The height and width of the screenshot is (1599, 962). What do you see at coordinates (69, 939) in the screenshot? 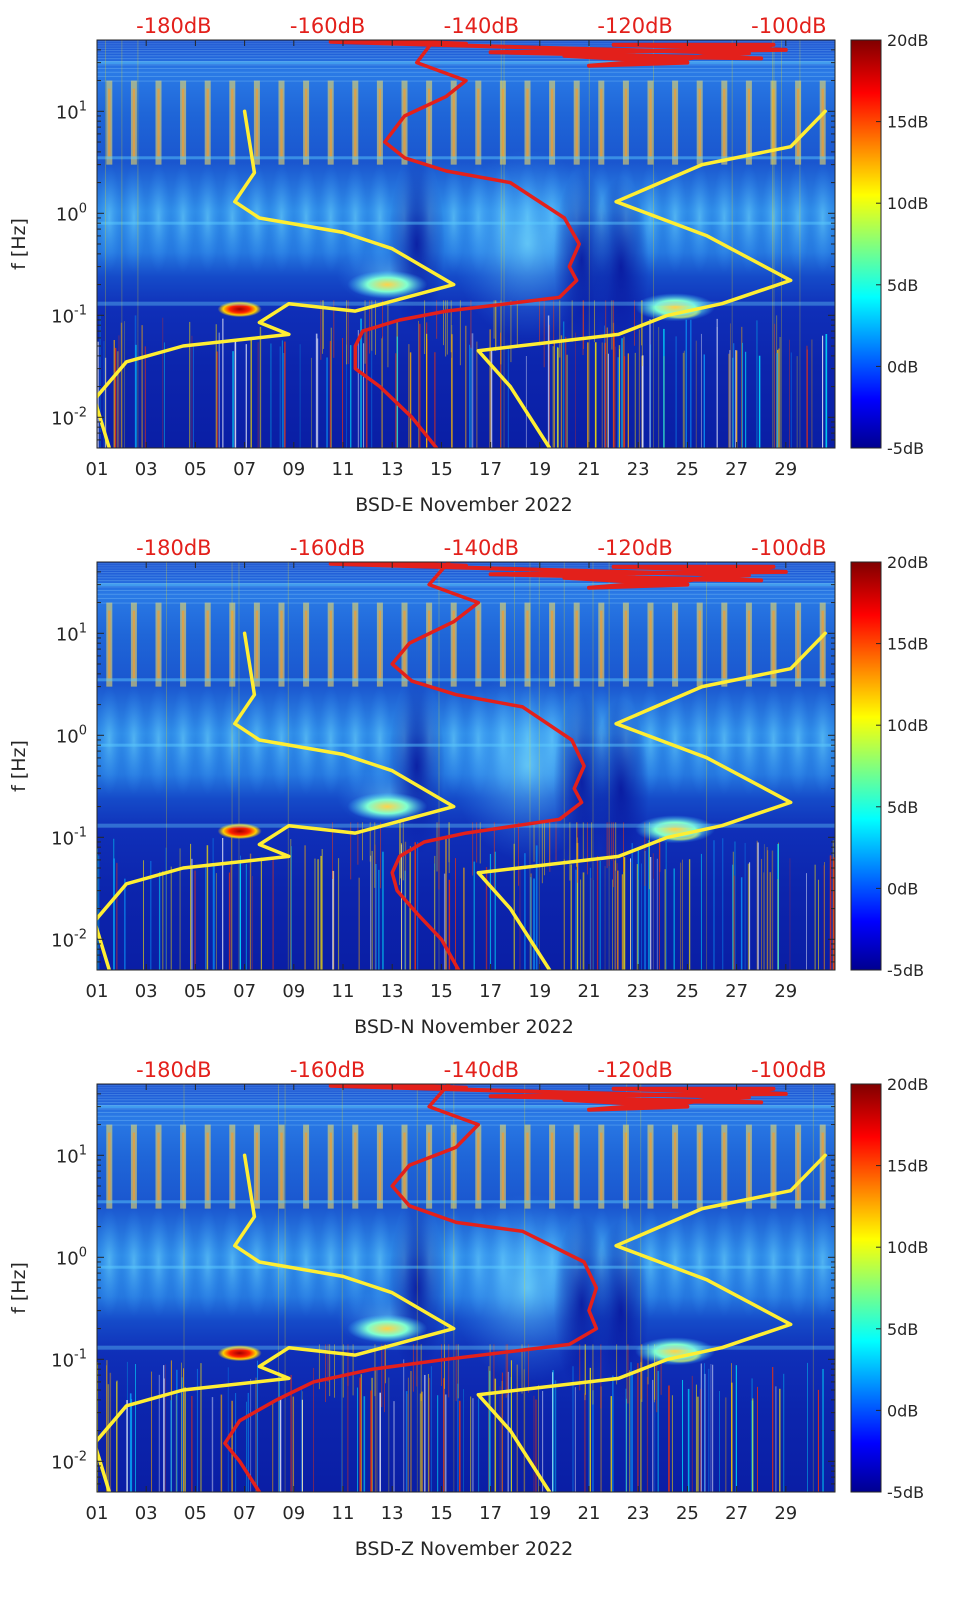
I see `y-tick-label: 10⁻²` at bounding box center [69, 939].